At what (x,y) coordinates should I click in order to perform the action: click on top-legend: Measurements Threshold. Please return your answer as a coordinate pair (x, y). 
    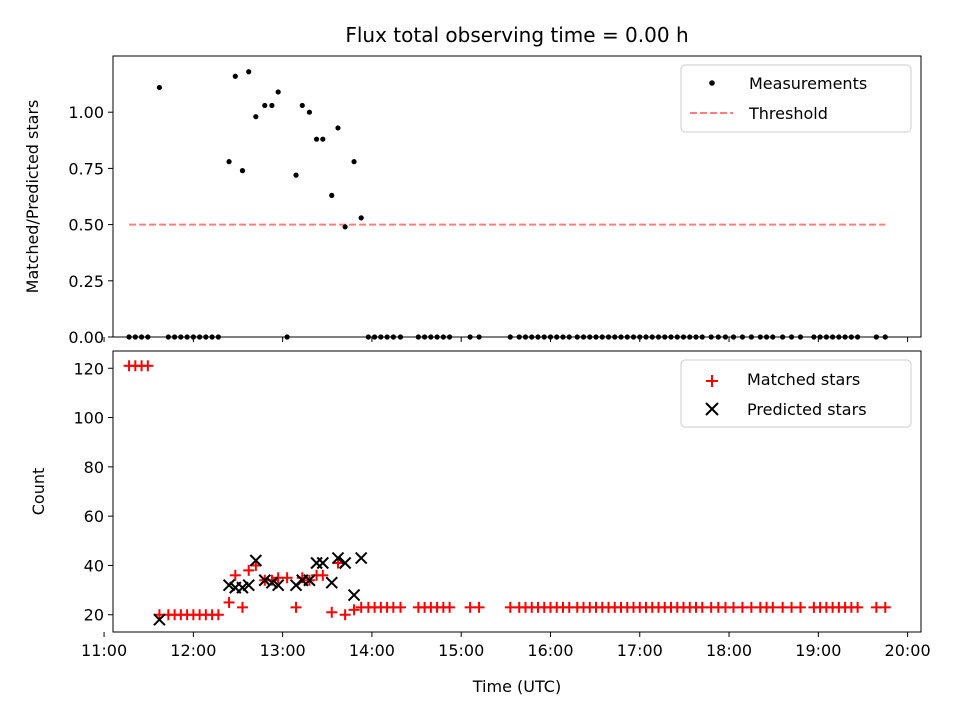
    Looking at the image, I should click on (796, 98).